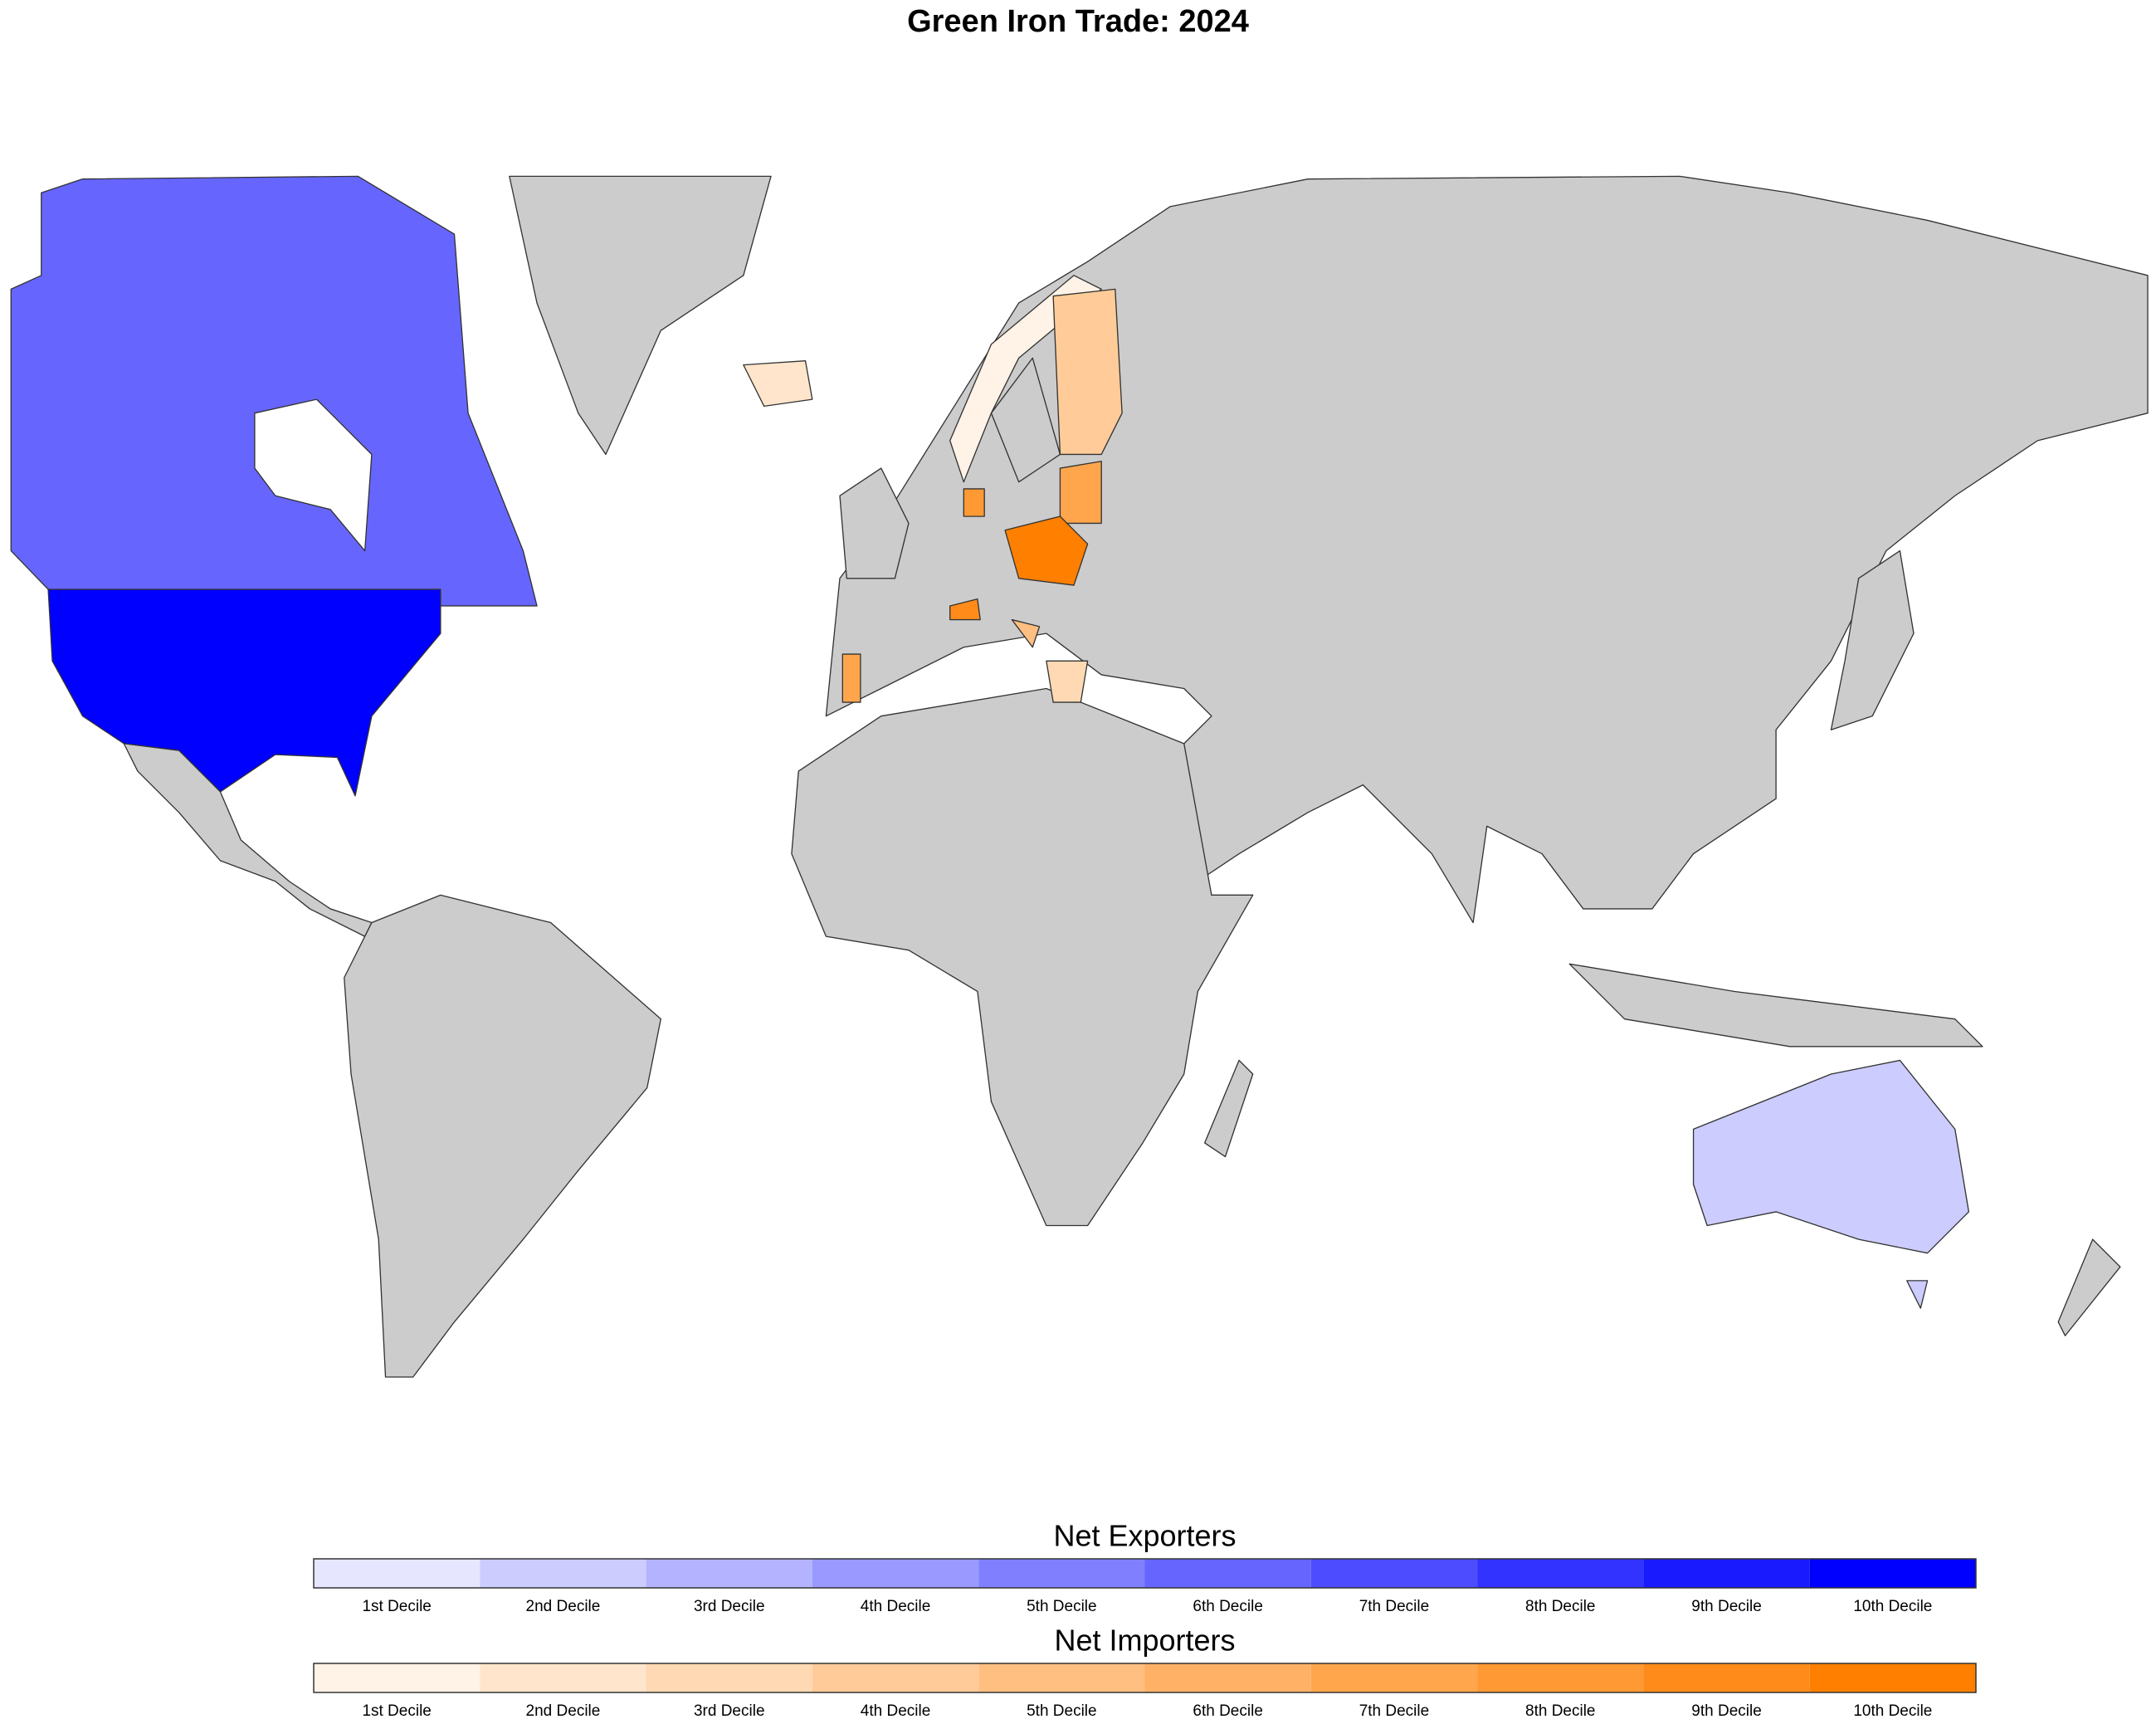 This screenshot has width=2156, height=1724. I want to click on water, so click(314, 475).